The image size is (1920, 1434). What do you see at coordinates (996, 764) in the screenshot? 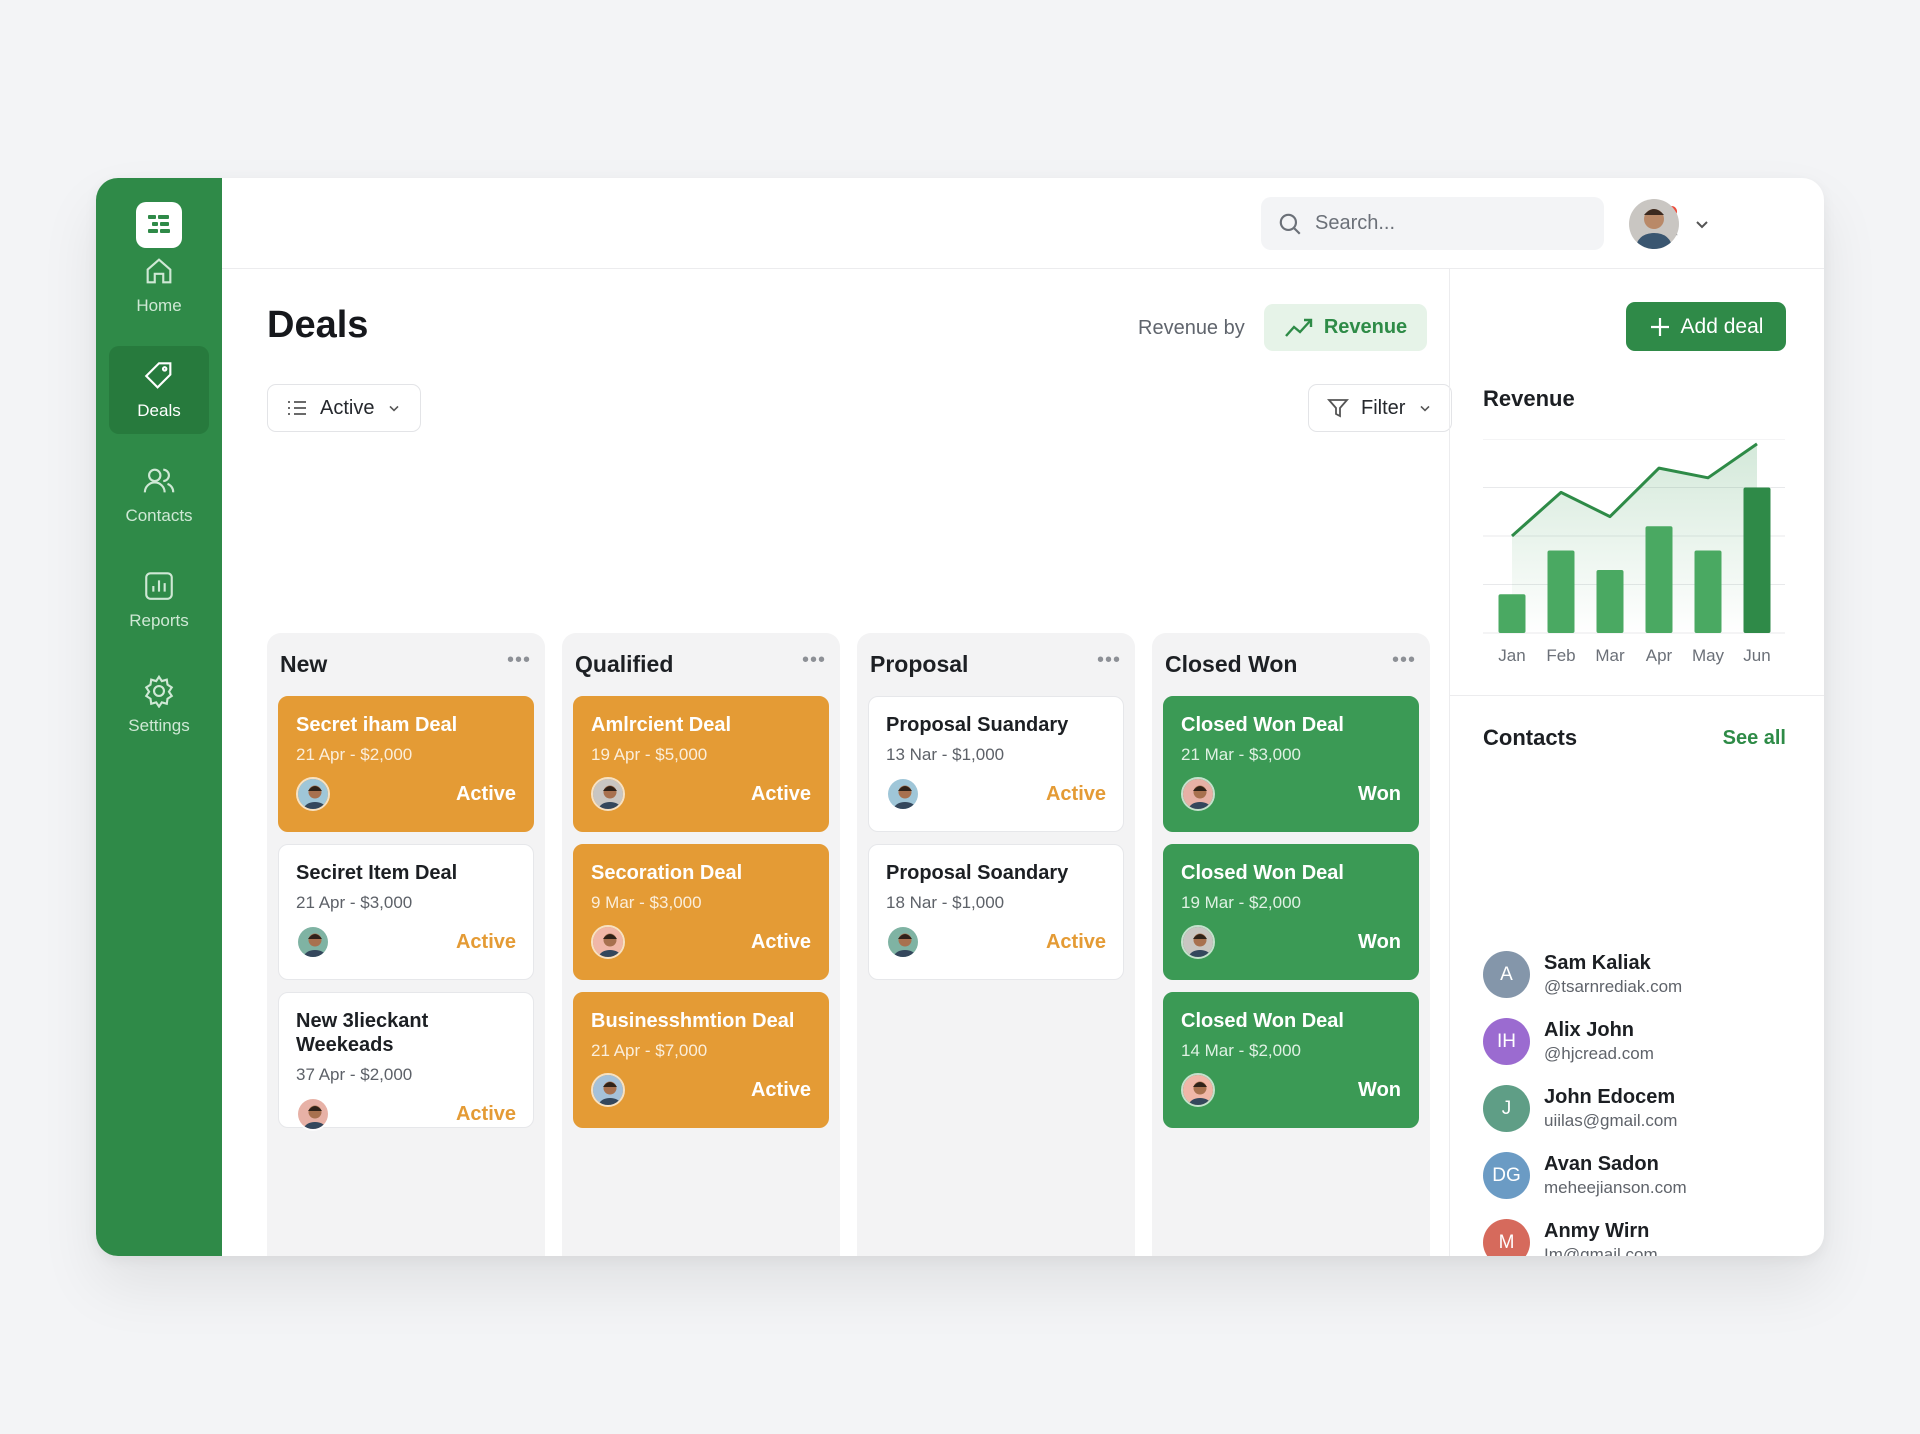
I see `deal-card: Proposal Suandary 13 Nar - $1,000 Active` at bounding box center [996, 764].